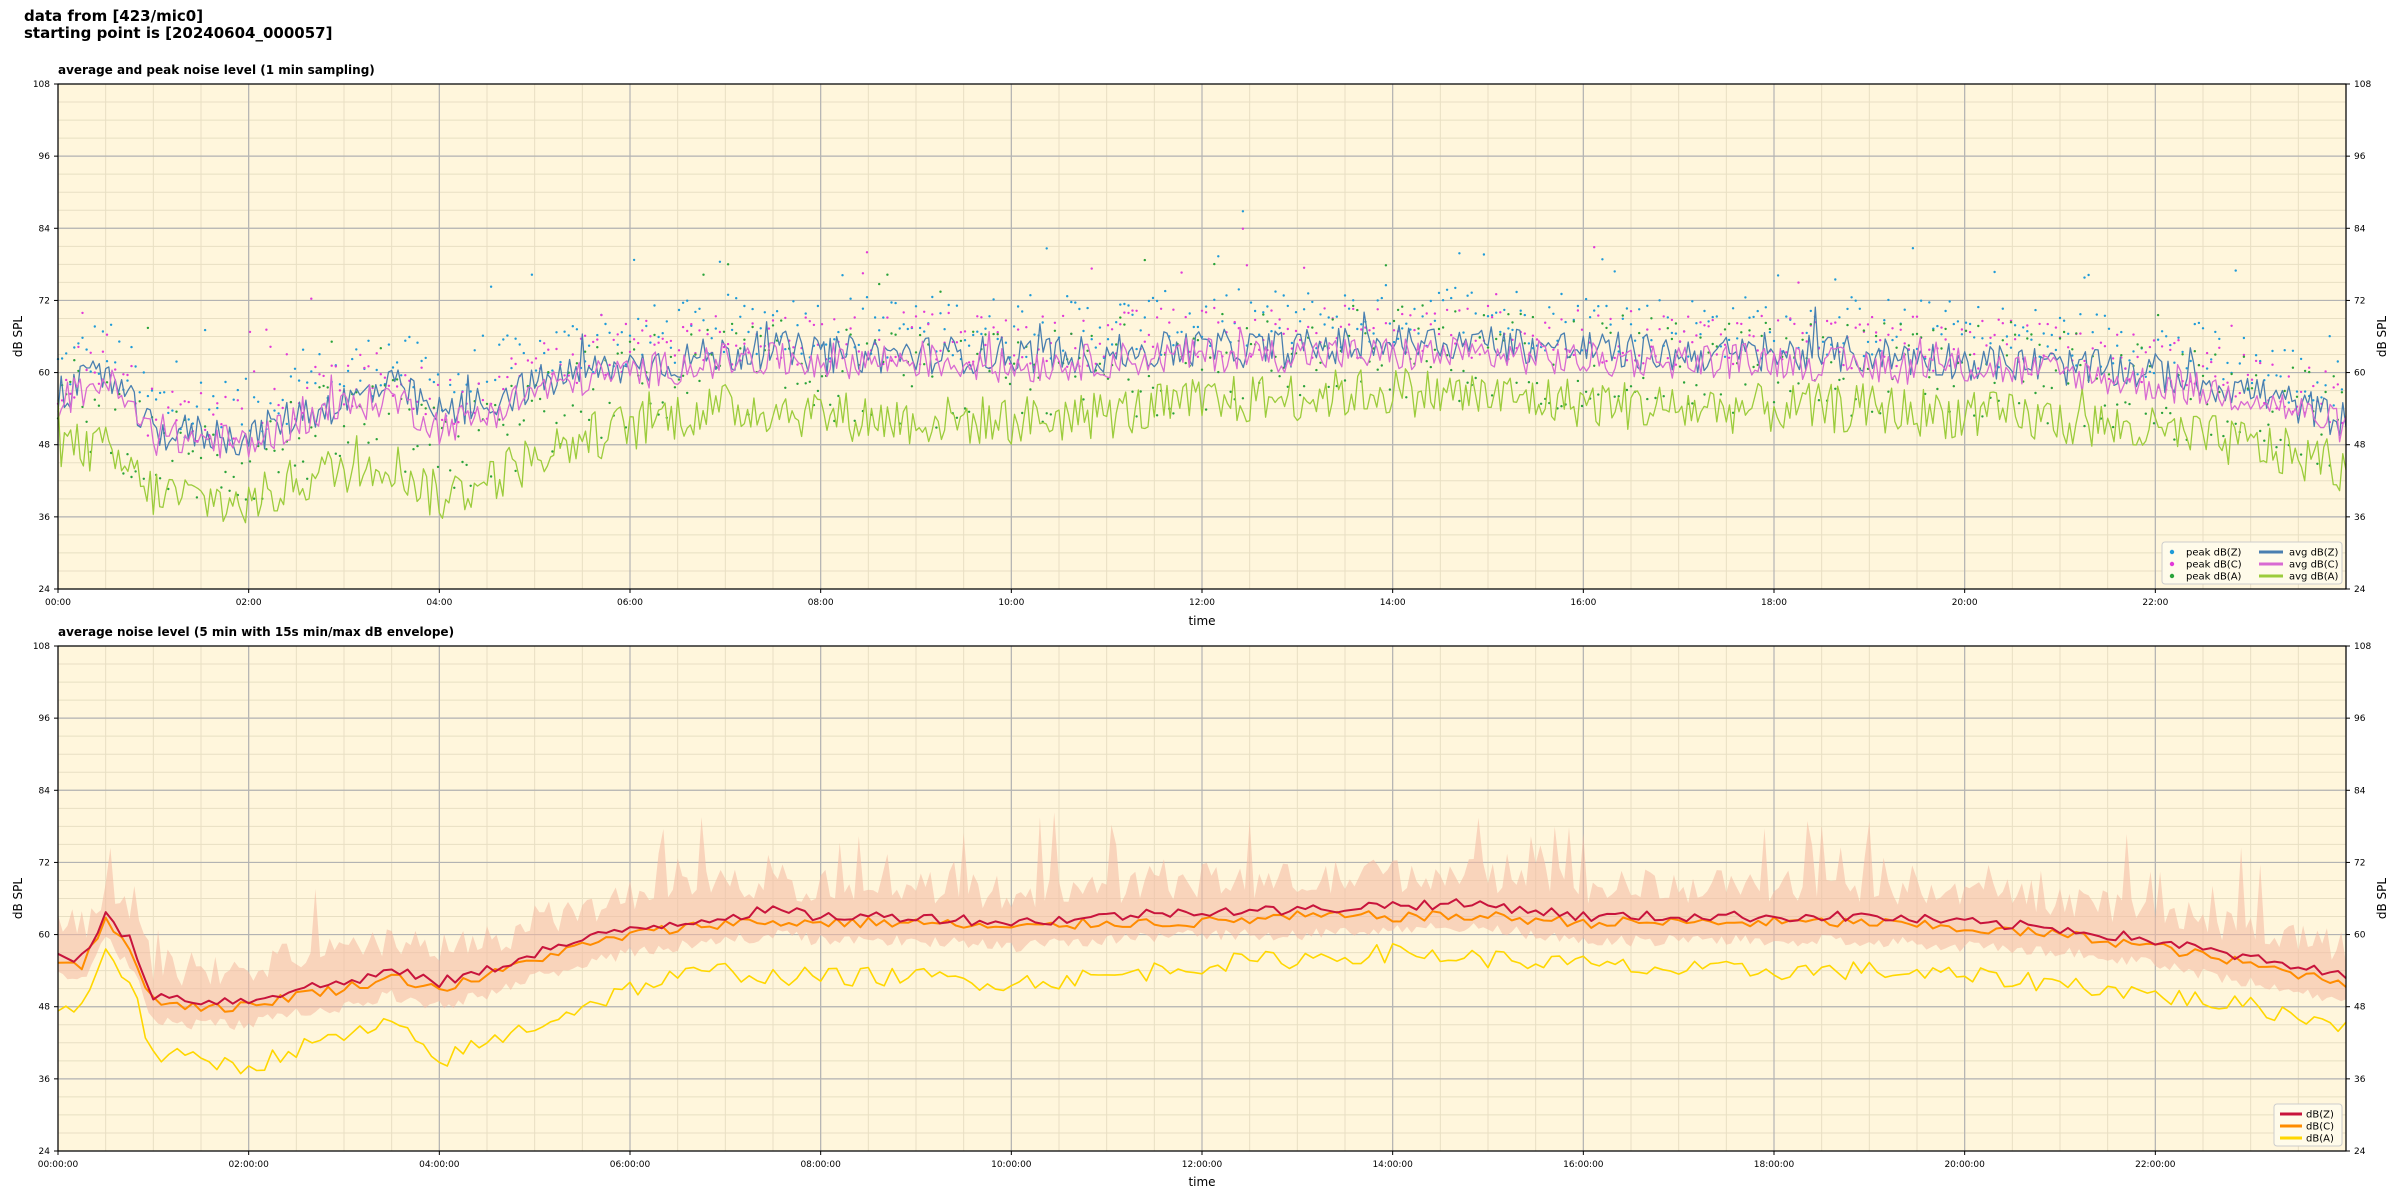  I want to click on x-tick-label: 10:00, so click(1011, 603).